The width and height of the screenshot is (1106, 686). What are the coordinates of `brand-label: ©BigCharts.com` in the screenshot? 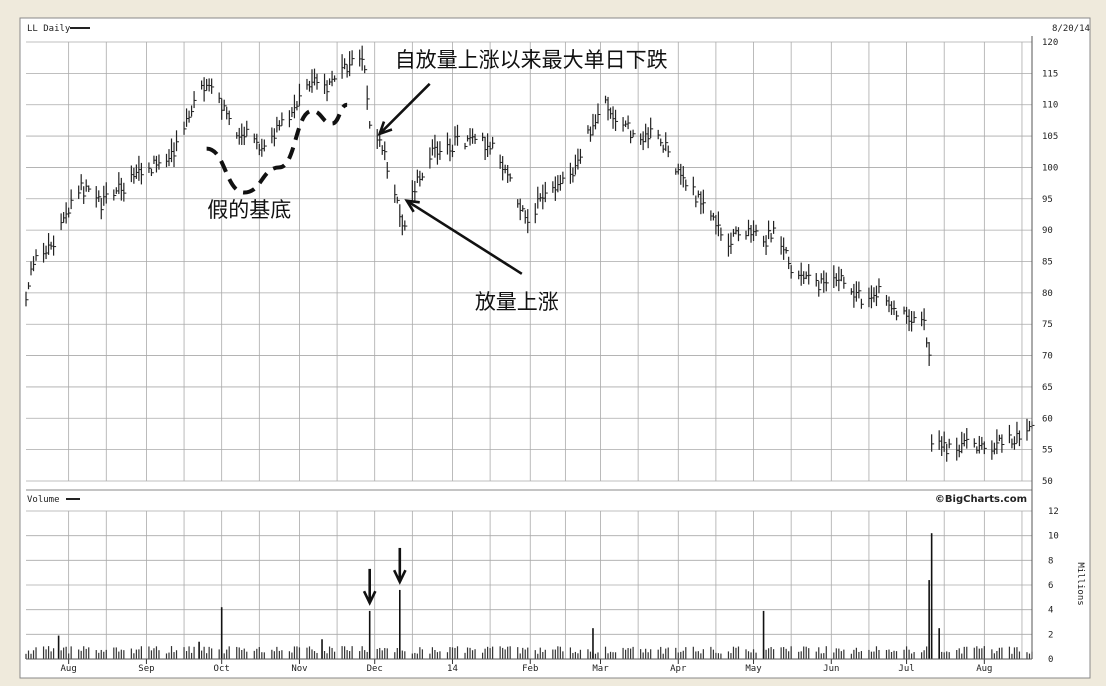 It's located at (981, 499).